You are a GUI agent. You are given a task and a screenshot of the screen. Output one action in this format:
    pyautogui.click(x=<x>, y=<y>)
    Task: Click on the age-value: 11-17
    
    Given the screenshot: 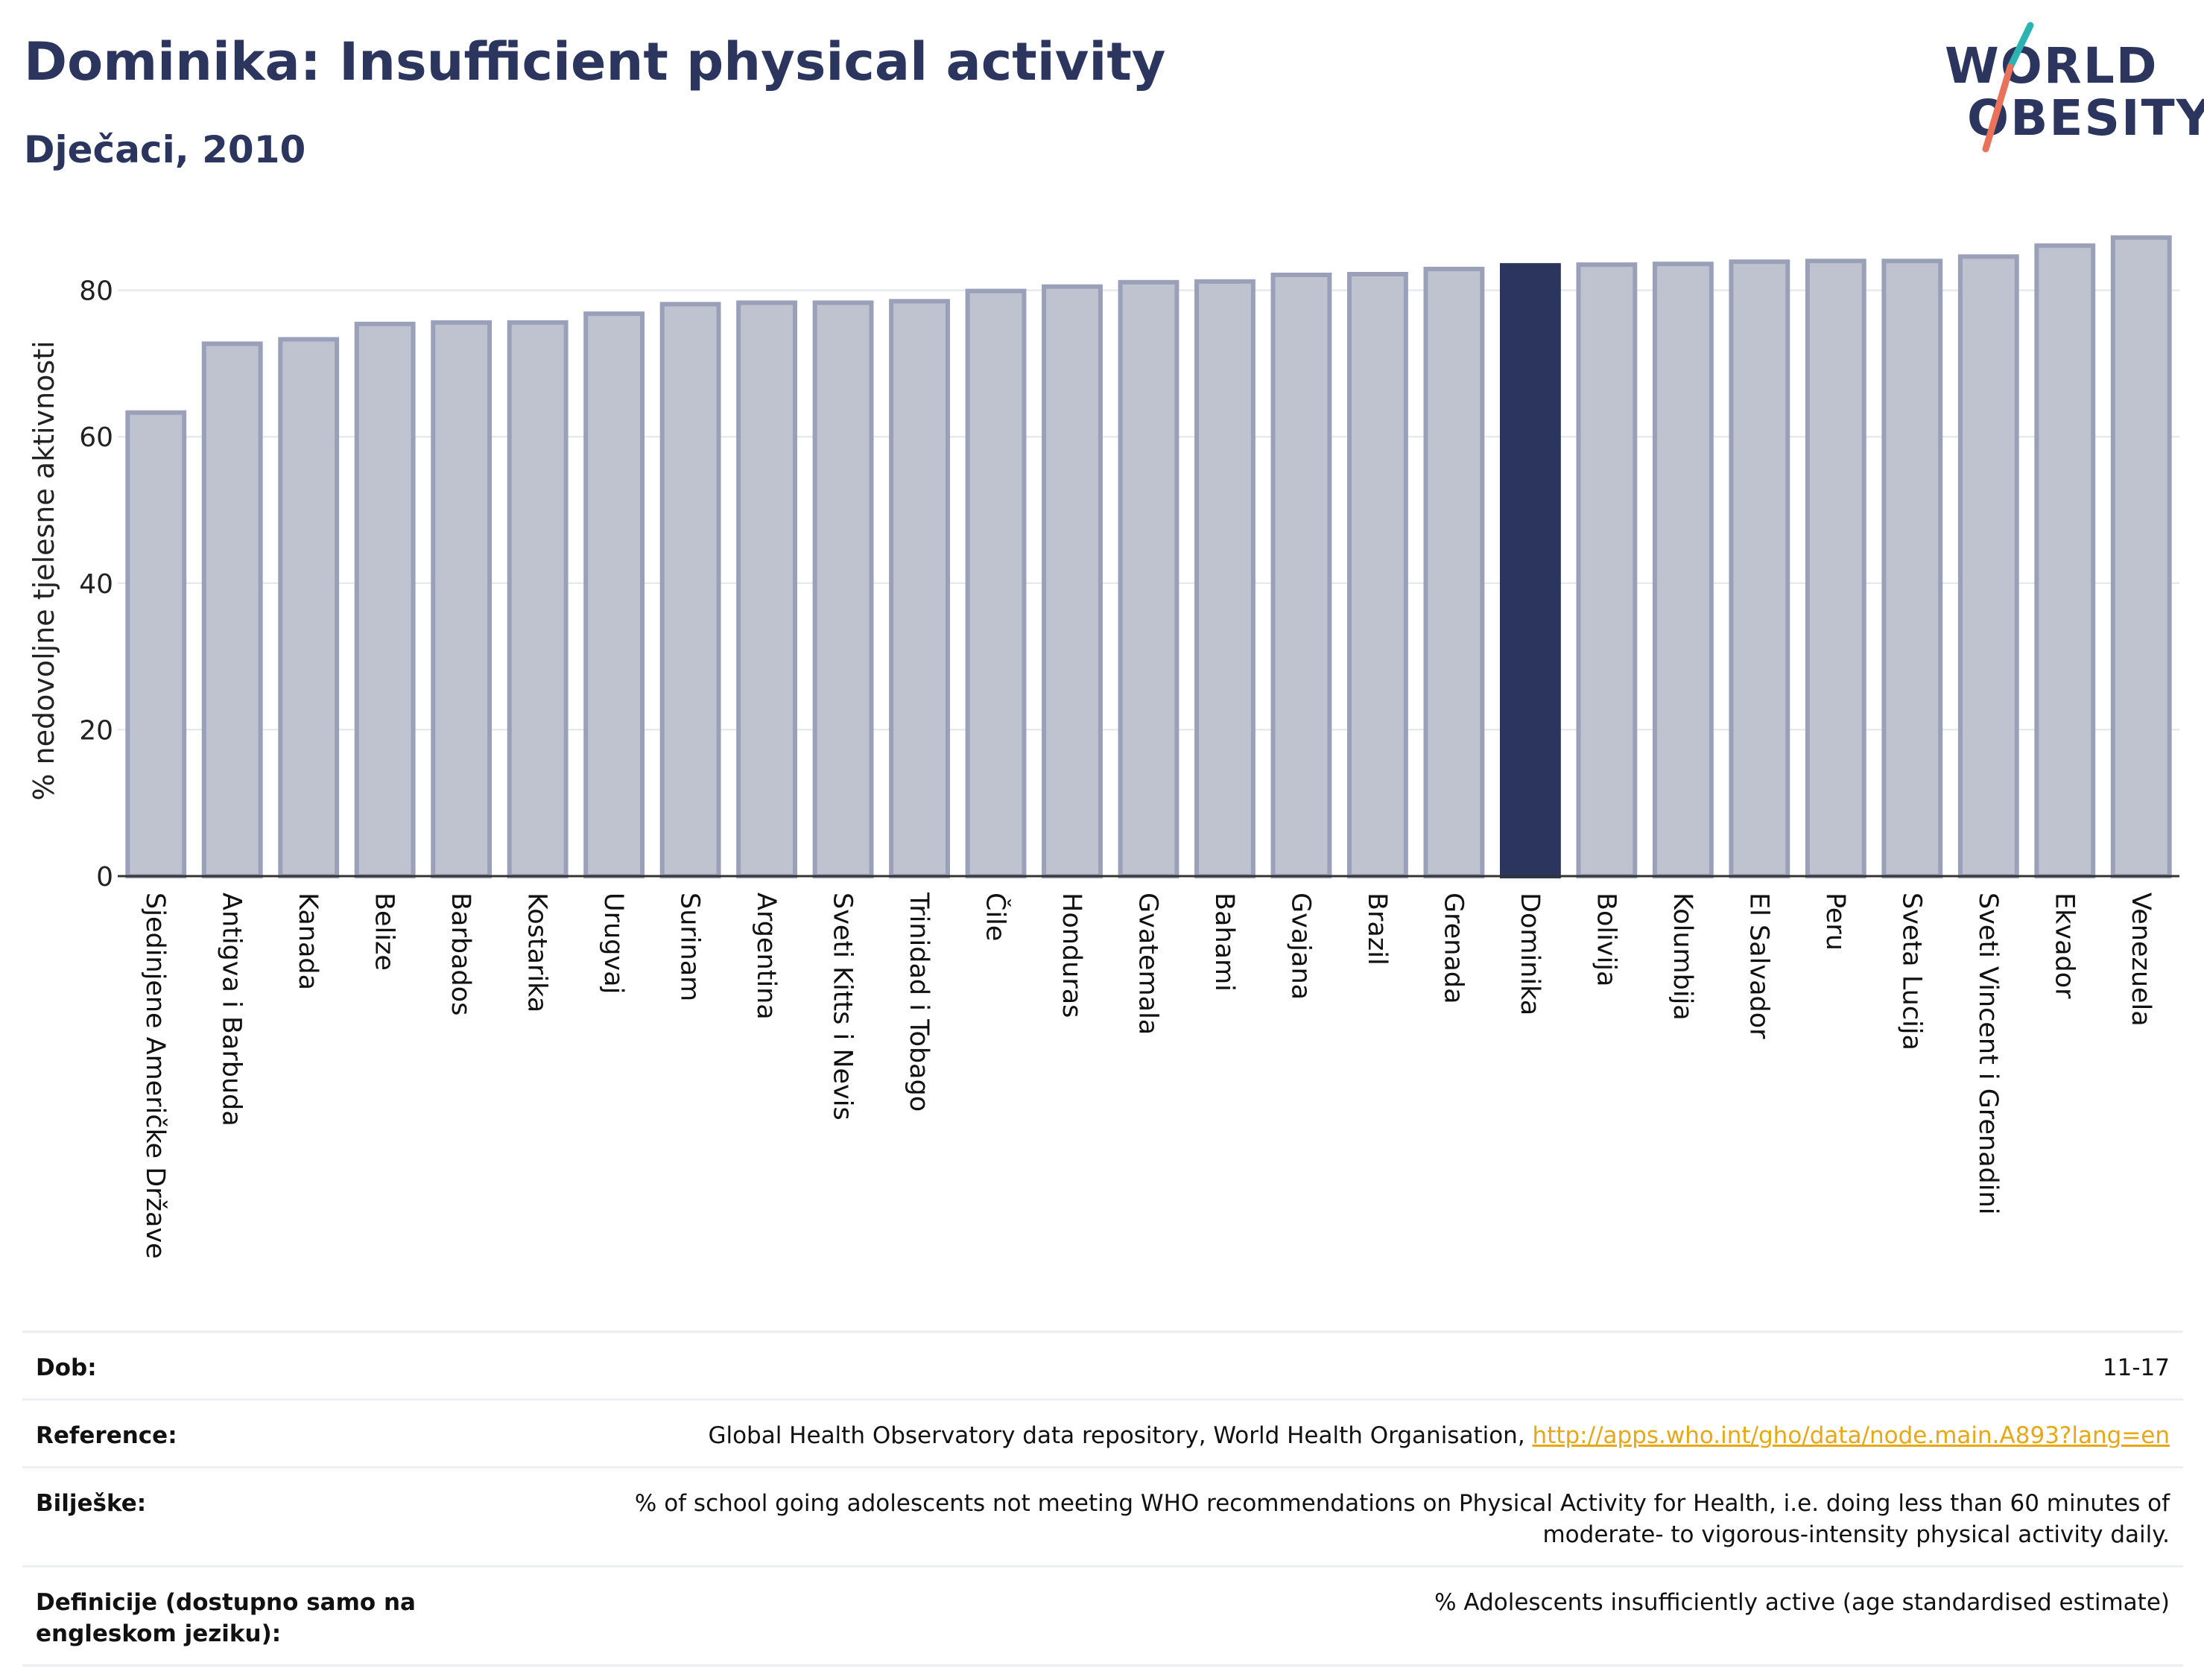 What is the action you would take?
    pyautogui.click(x=2136, y=1367)
    